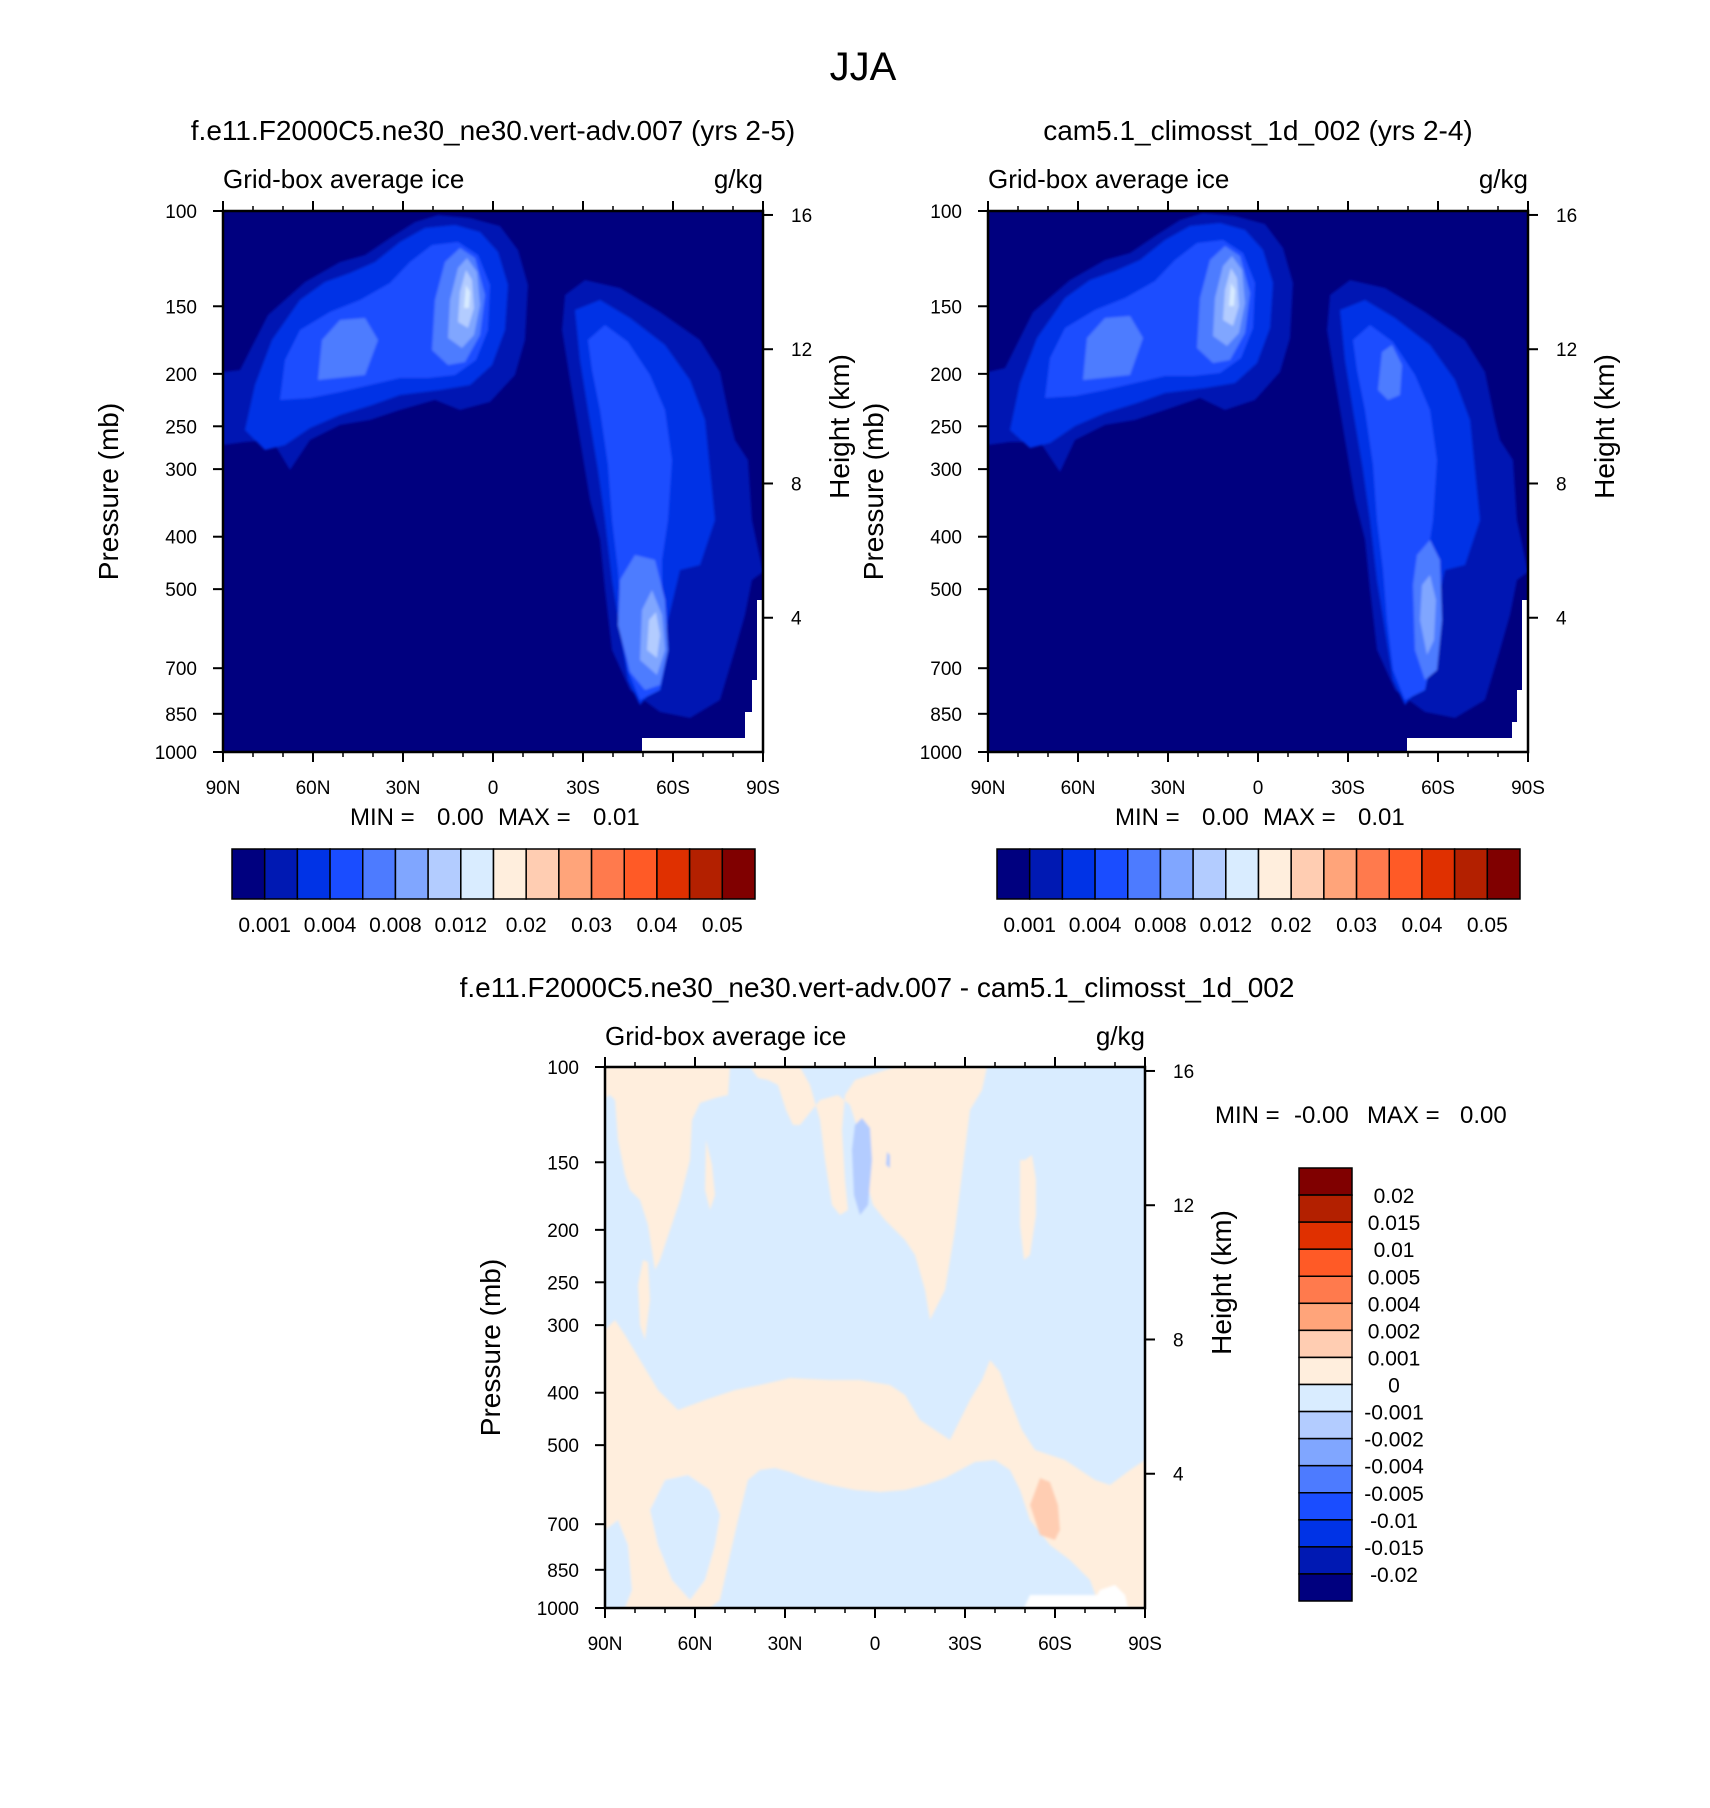 The image size is (1710, 1808). Describe the element at coordinates (1394, 1440) in the screenshot. I see `colorbar-label: -0.002` at that location.